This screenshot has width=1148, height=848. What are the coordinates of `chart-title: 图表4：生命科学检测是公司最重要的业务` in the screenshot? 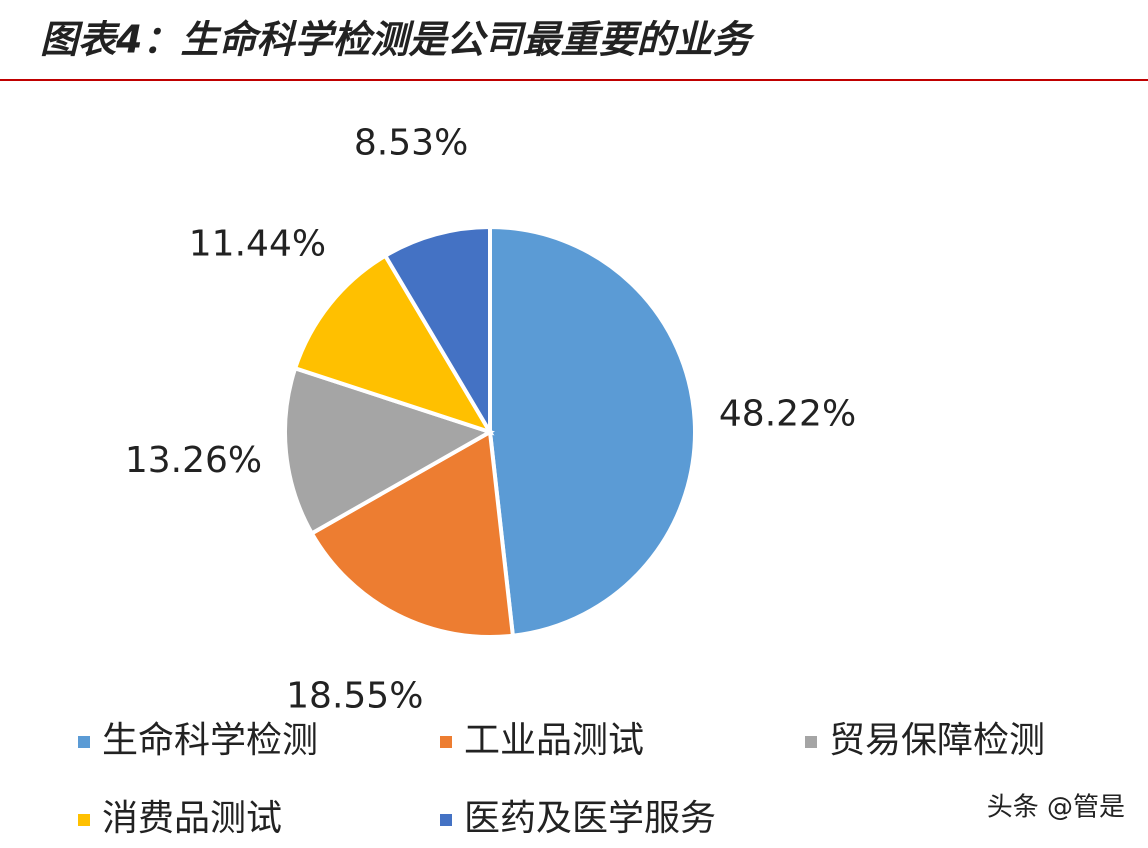 It's located at (397, 40).